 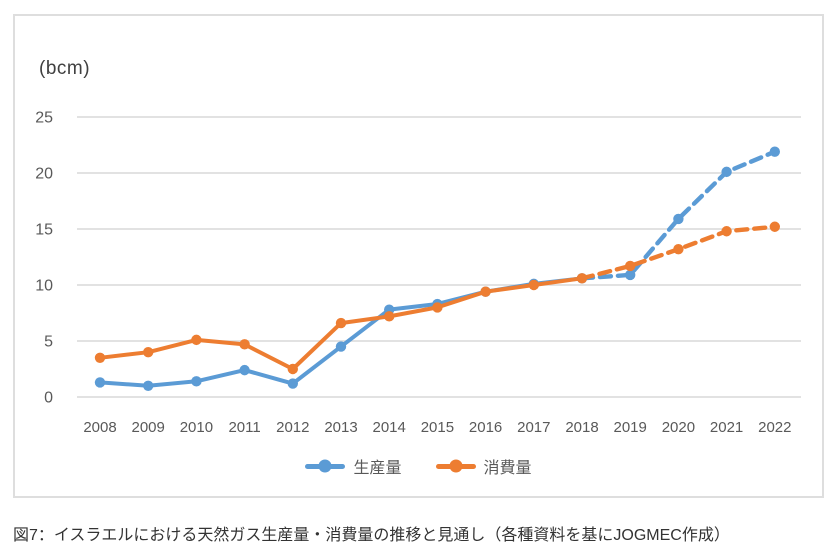 I want to click on legend-label-consumption: 消費量, so click(x=507, y=468).